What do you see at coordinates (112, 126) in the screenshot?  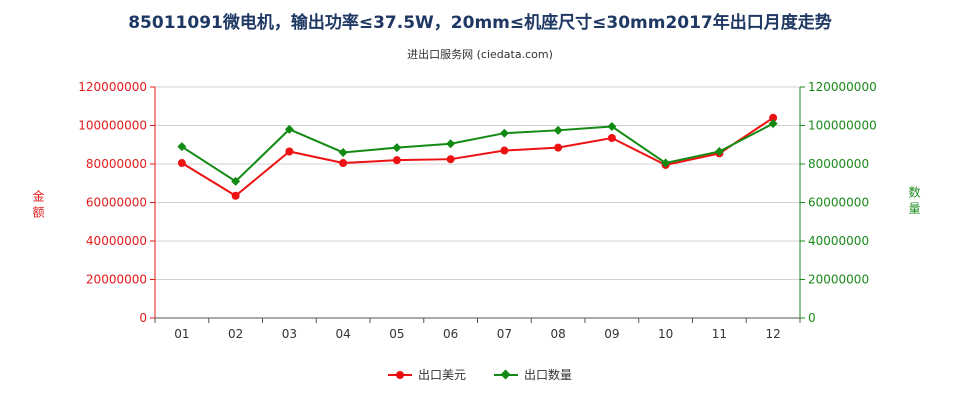 I see `y-left-tick-label: 100000000` at bounding box center [112, 126].